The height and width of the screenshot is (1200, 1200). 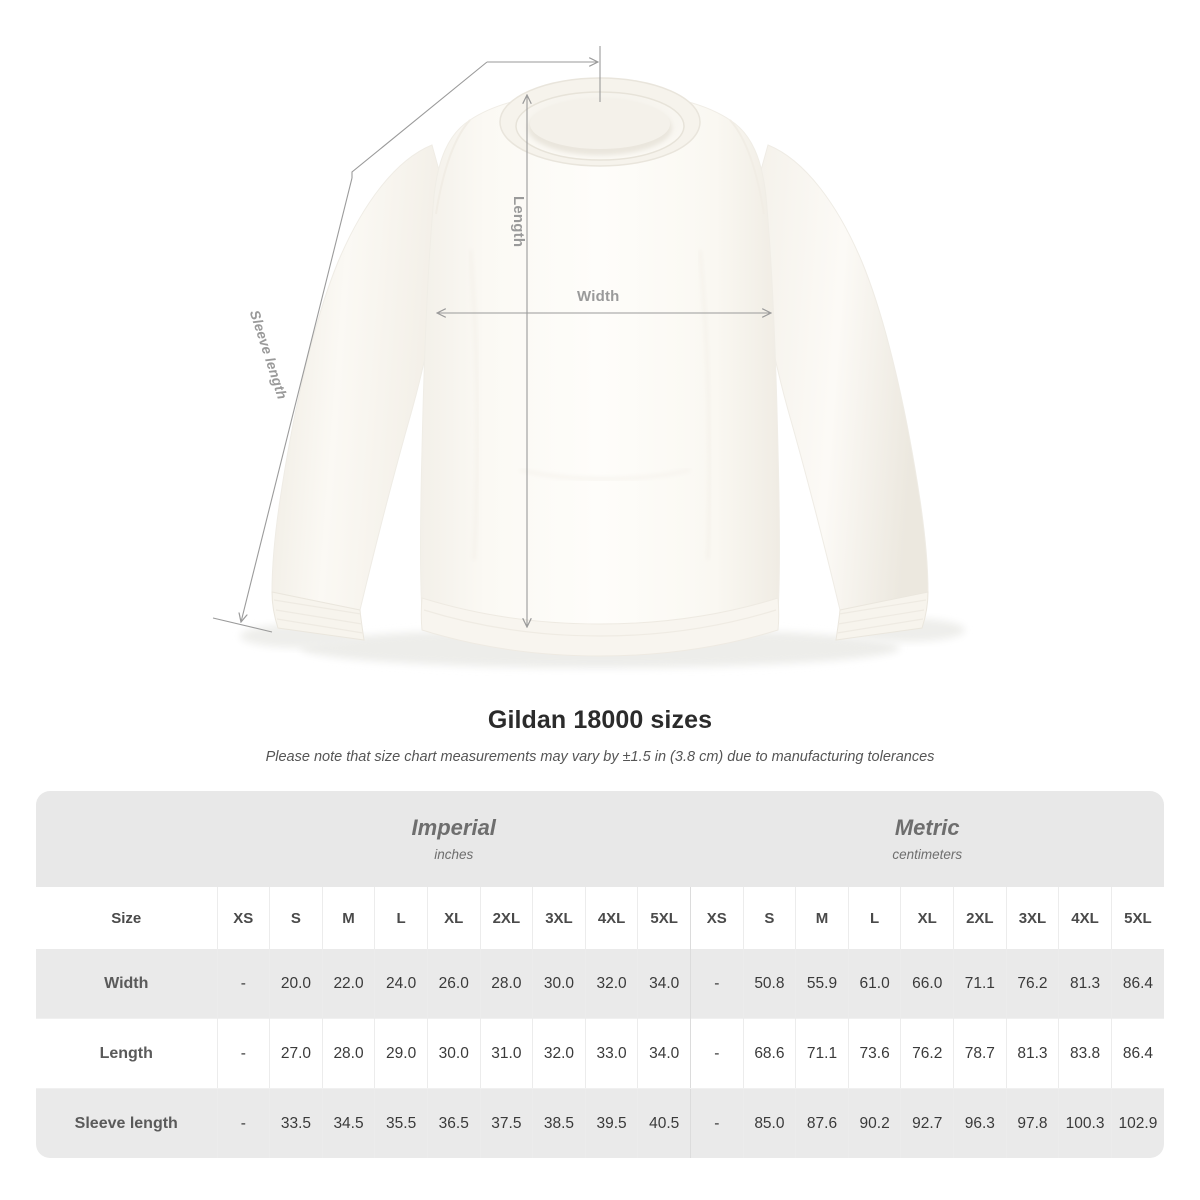 What do you see at coordinates (927, 918) in the screenshot?
I see `size-header-metric-xl: XL` at bounding box center [927, 918].